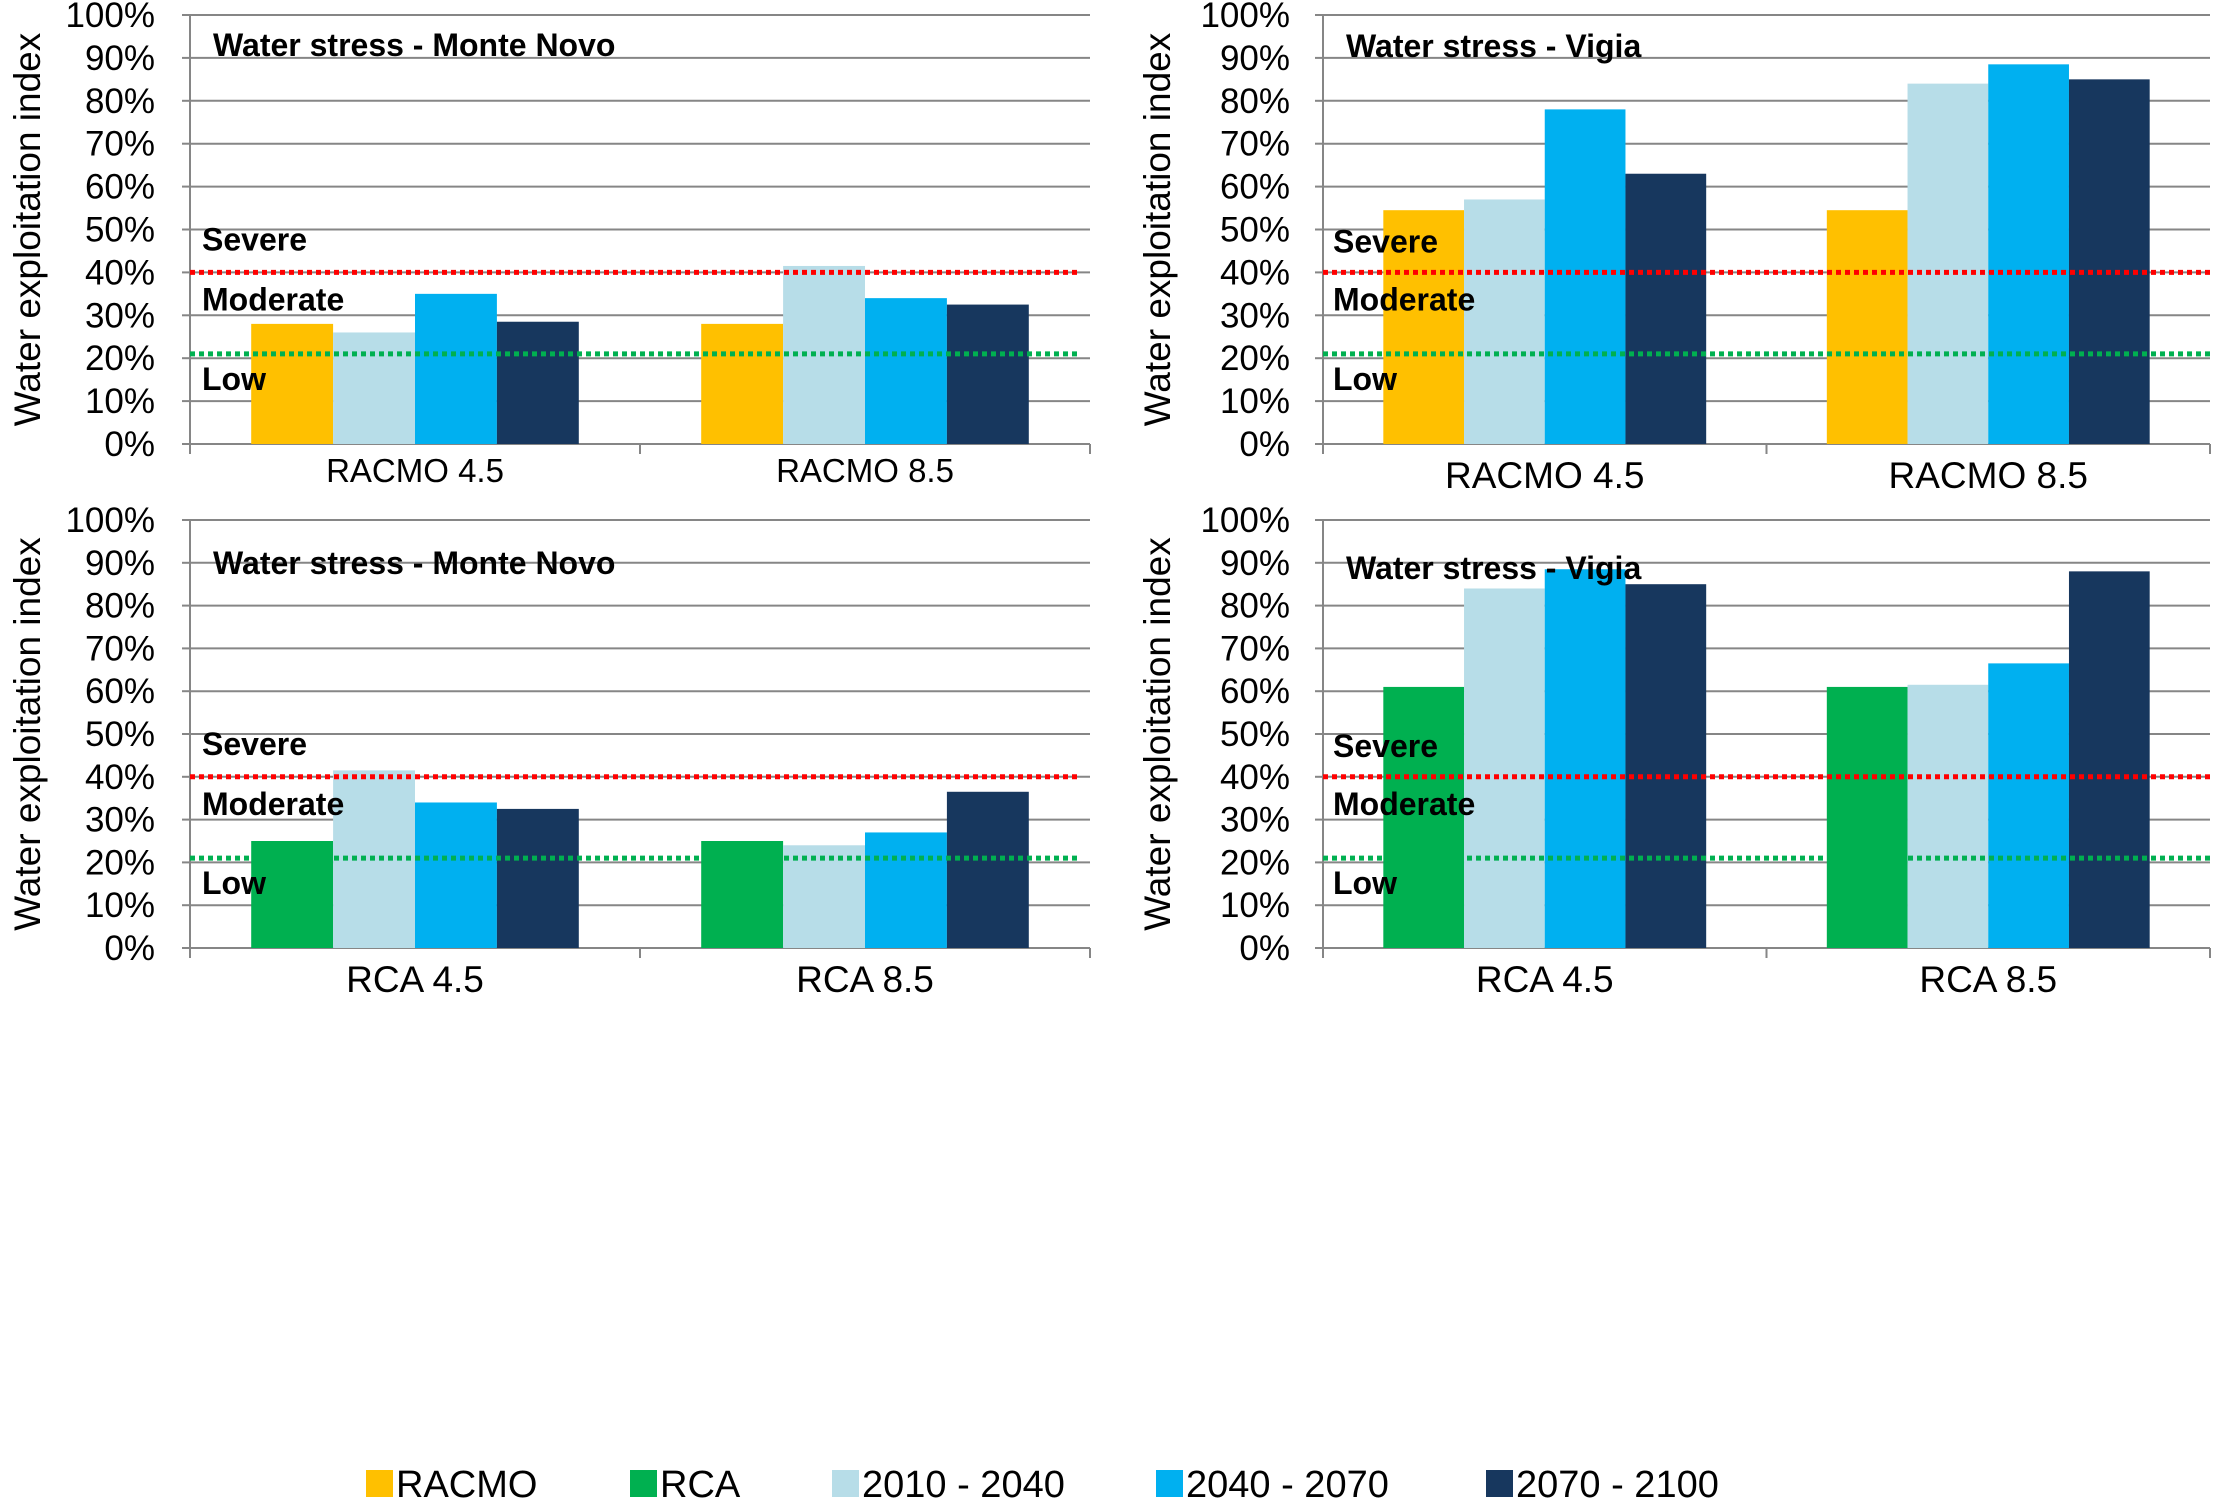  Describe the element at coordinates (466, 1483) in the screenshot. I see `legend-label: RACMO` at that location.